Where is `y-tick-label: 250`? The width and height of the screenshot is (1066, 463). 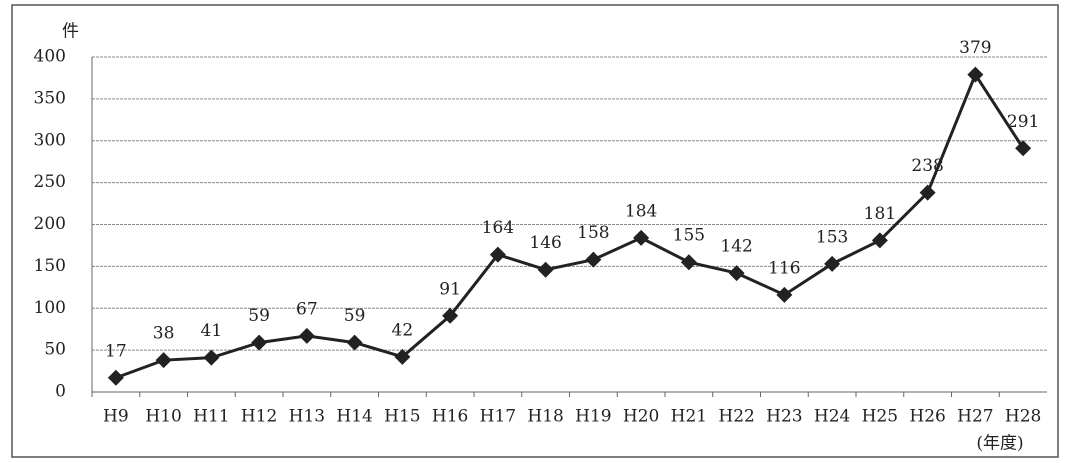 y-tick-label: 250 is located at coordinates (50, 182).